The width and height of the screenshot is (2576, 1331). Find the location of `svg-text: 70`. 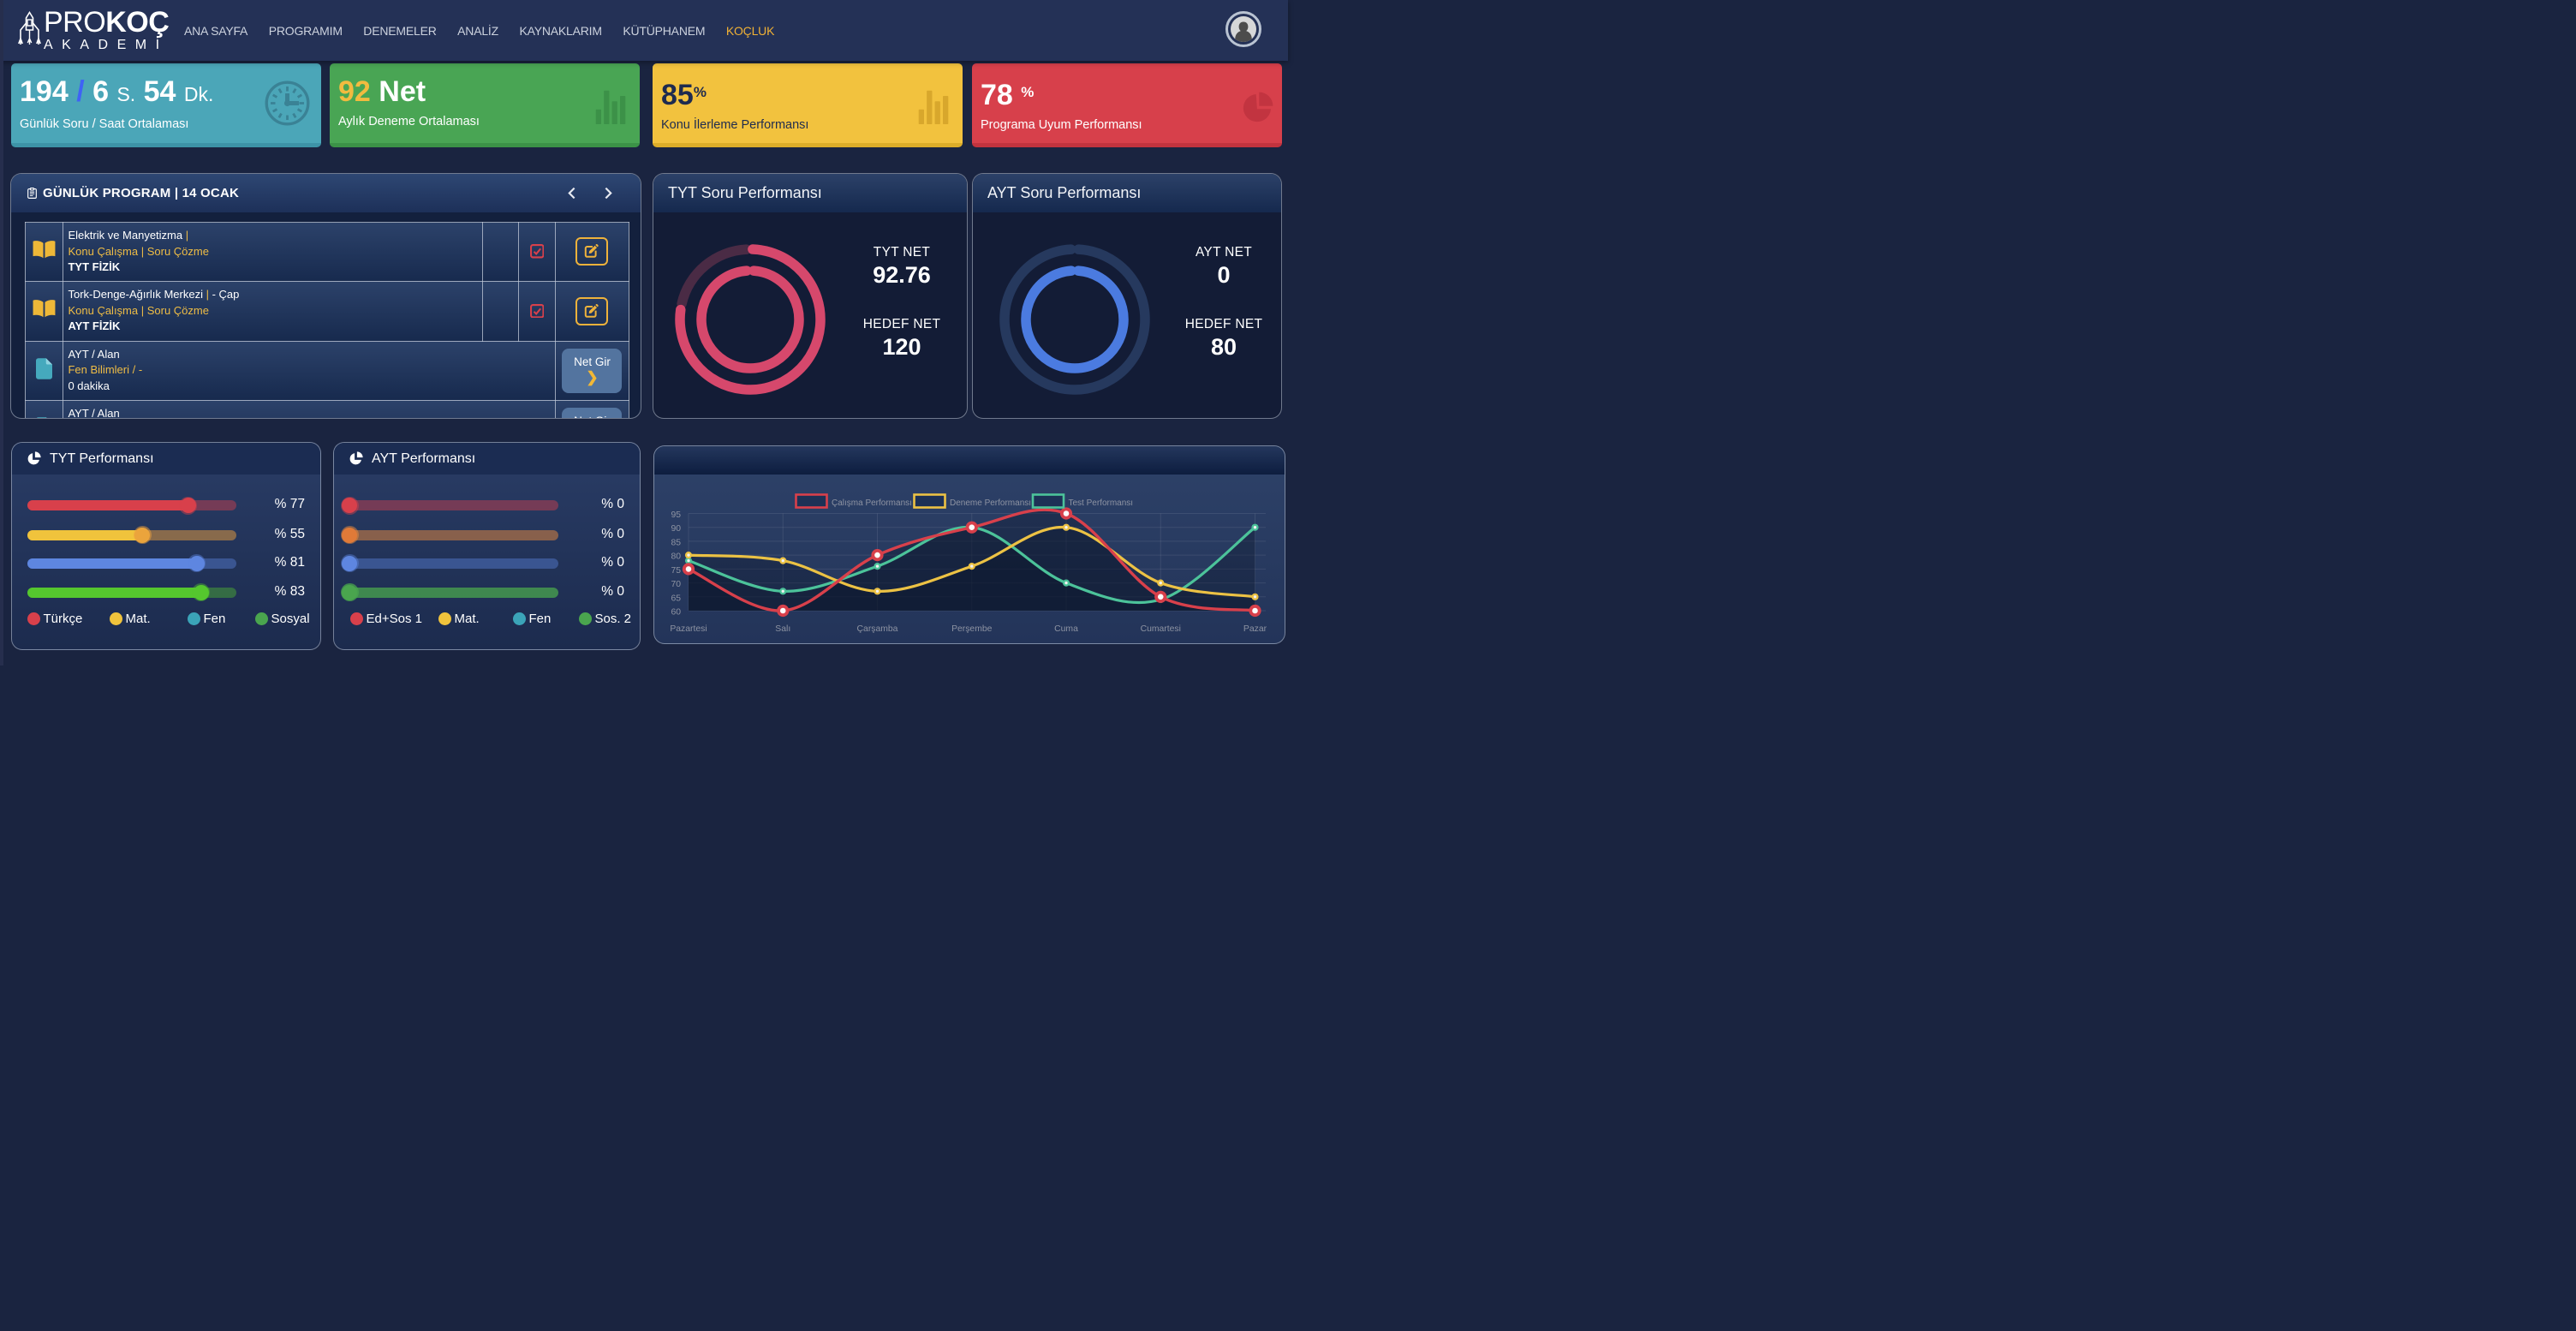

svg-text: 70 is located at coordinates (676, 584).